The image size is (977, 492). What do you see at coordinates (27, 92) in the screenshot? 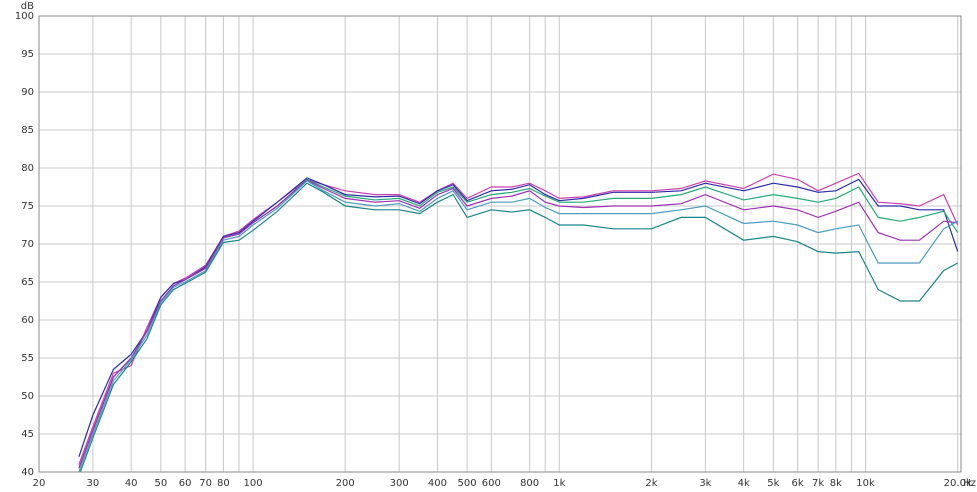
I see `y-tick-label: 90` at bounding box center [27, 92].